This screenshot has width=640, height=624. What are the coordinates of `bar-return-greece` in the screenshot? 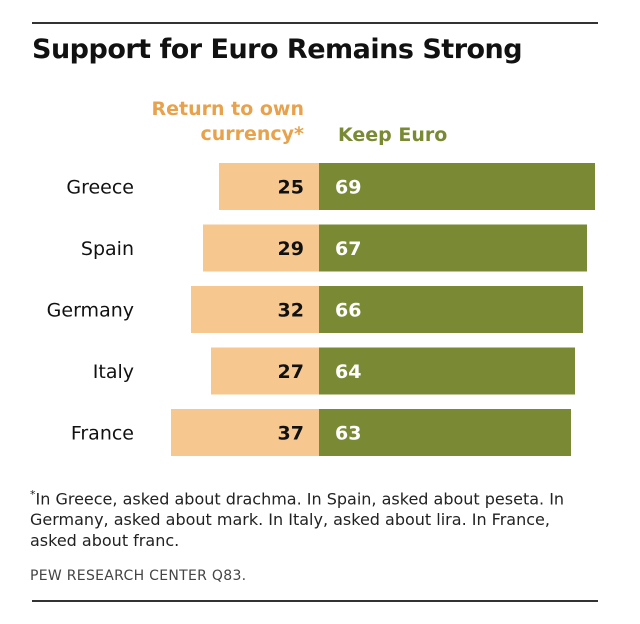 It's located at (269, 186).